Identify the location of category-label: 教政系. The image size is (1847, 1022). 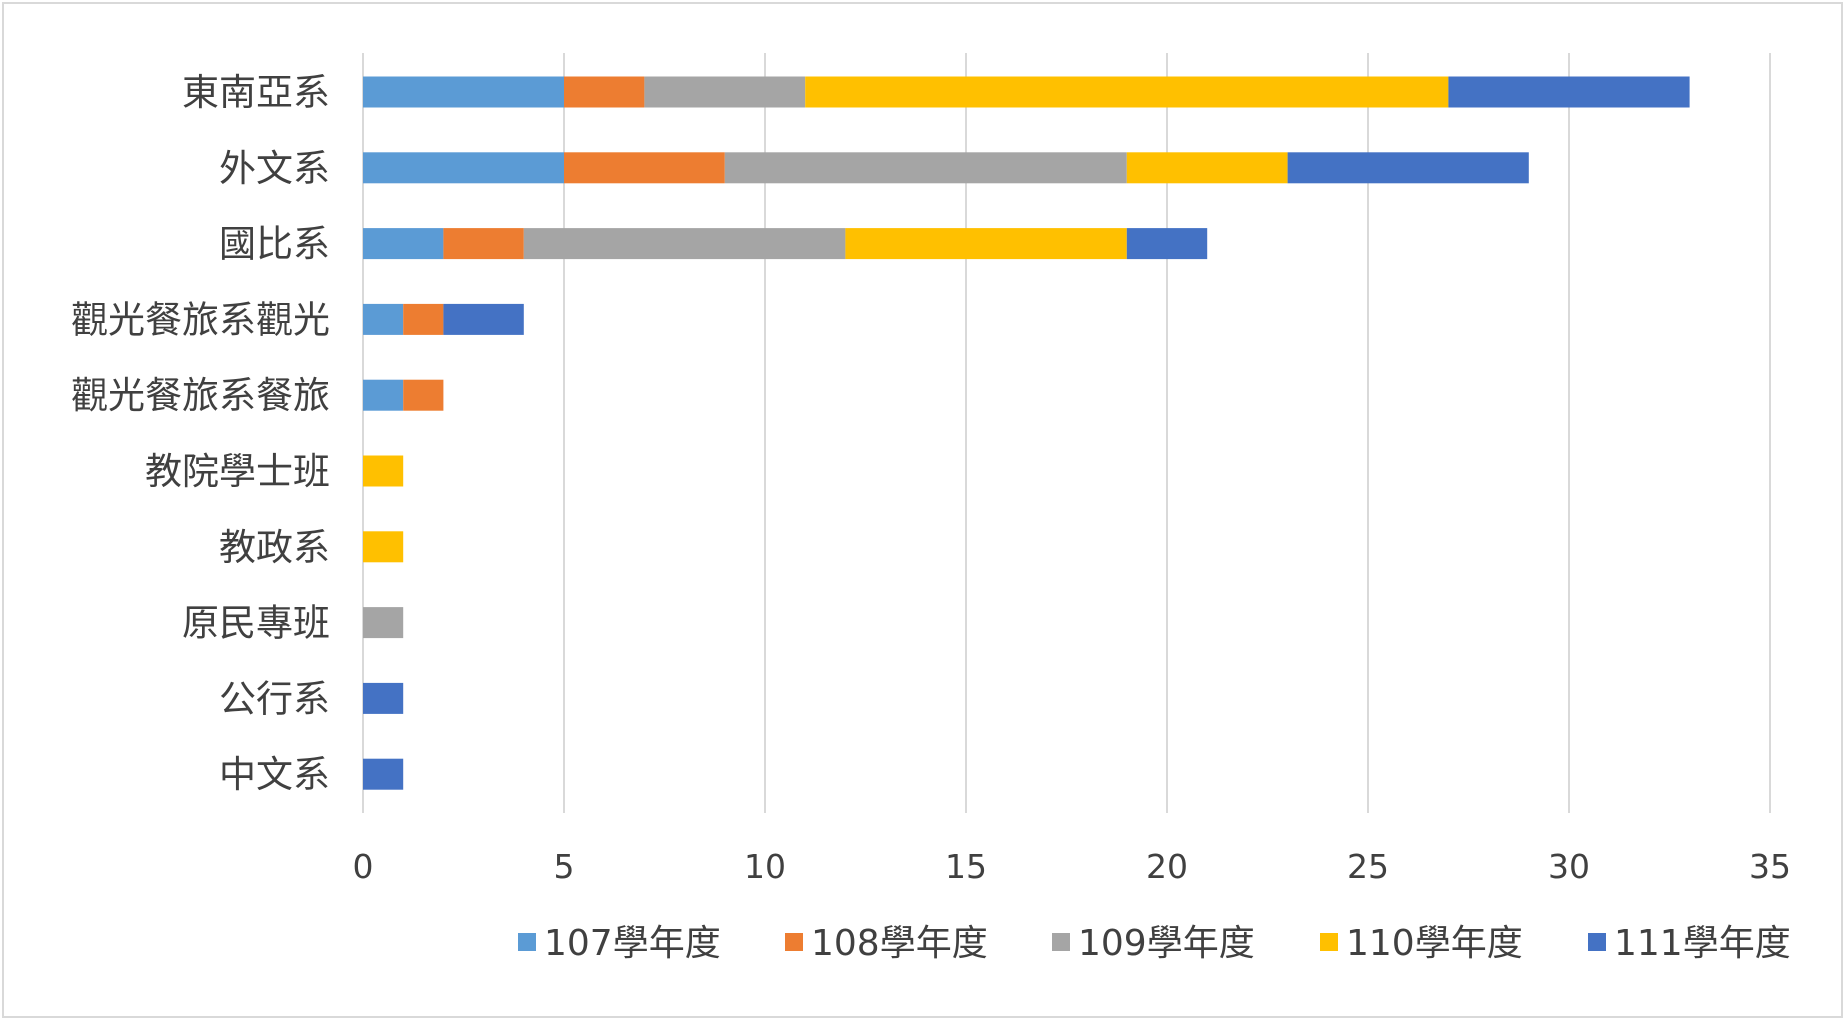
(274, 547).